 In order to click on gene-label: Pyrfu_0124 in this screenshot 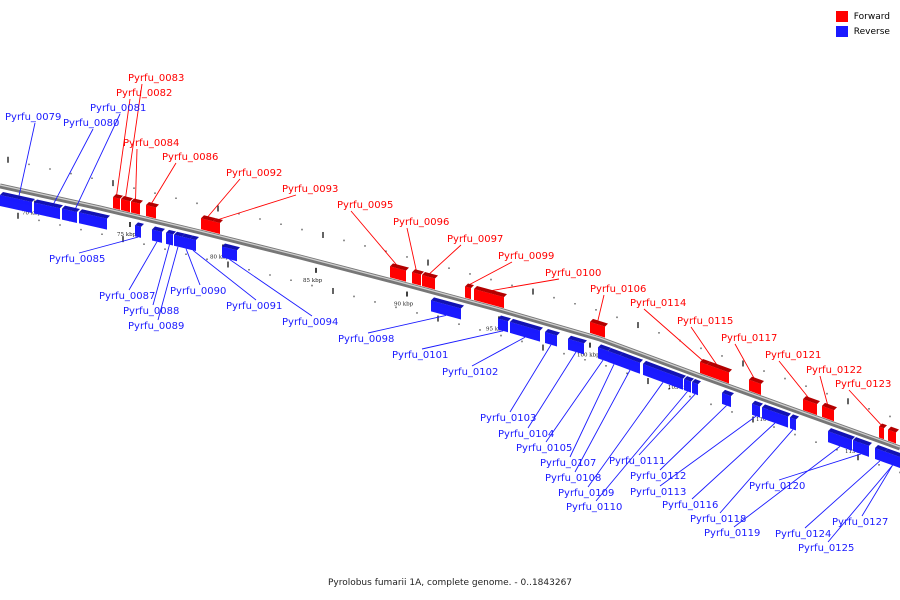, I will do `click(803, 534)`.